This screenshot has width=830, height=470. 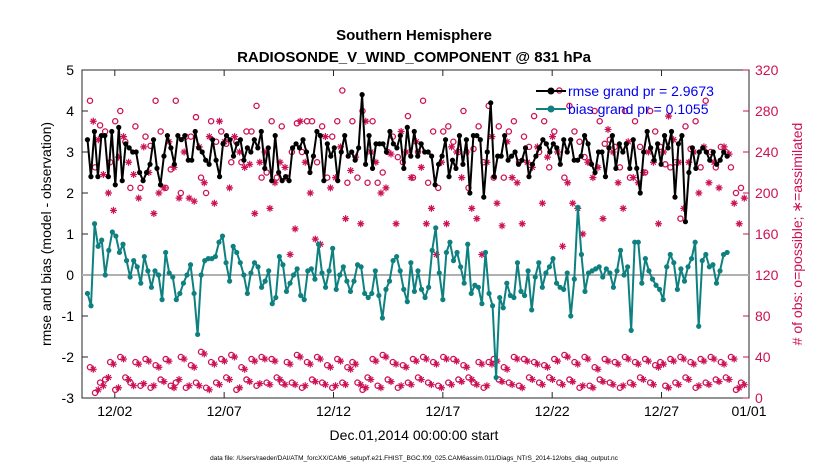 I want to click on y2-tick-label: 280, so click(x=767, y=111).